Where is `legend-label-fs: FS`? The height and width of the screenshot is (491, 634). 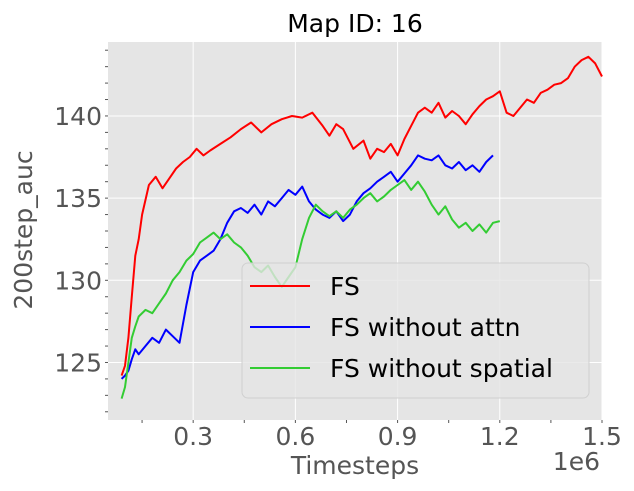 legend-label-fs: FS is located at coordinates (345, 286).